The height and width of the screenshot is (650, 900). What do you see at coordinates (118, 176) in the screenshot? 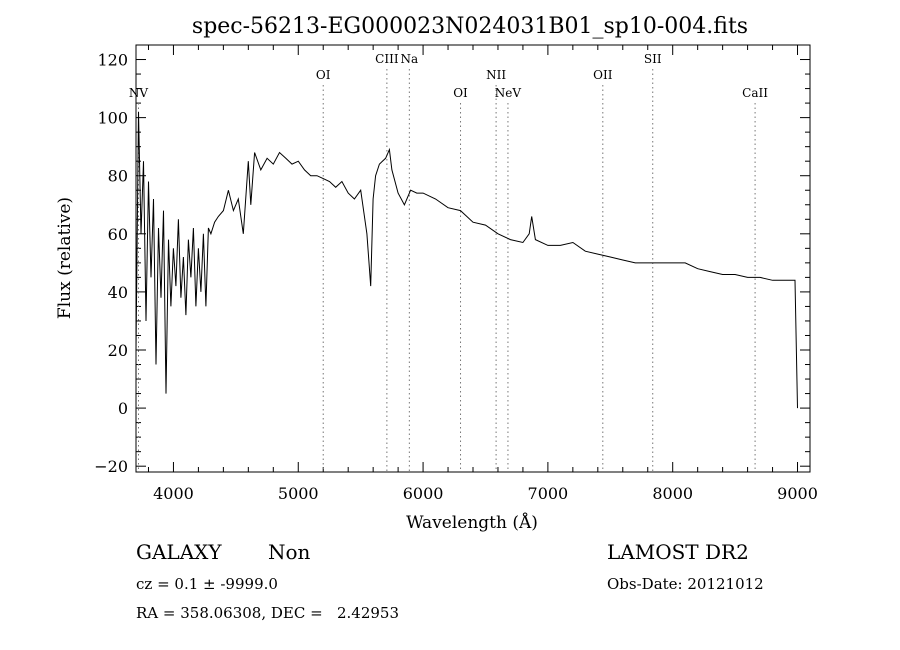
I see `y-tick-label: 80` at bounding box center [118, 176].